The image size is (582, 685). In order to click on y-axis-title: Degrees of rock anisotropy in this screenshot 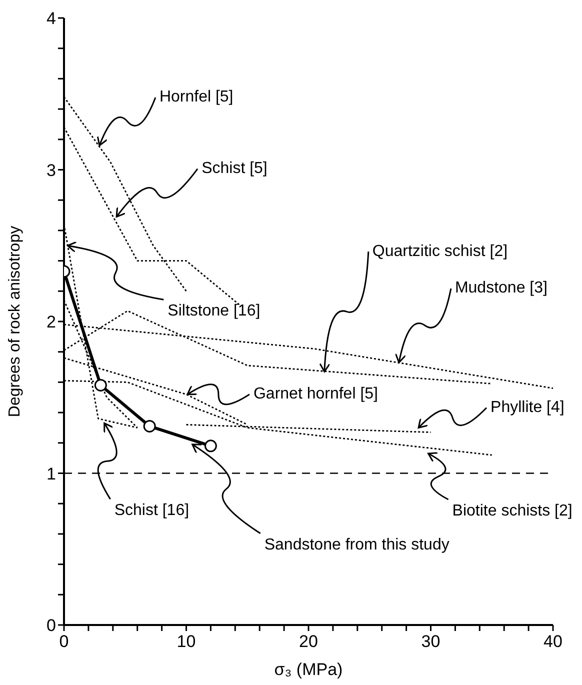, I will do `click(15, 322)`.